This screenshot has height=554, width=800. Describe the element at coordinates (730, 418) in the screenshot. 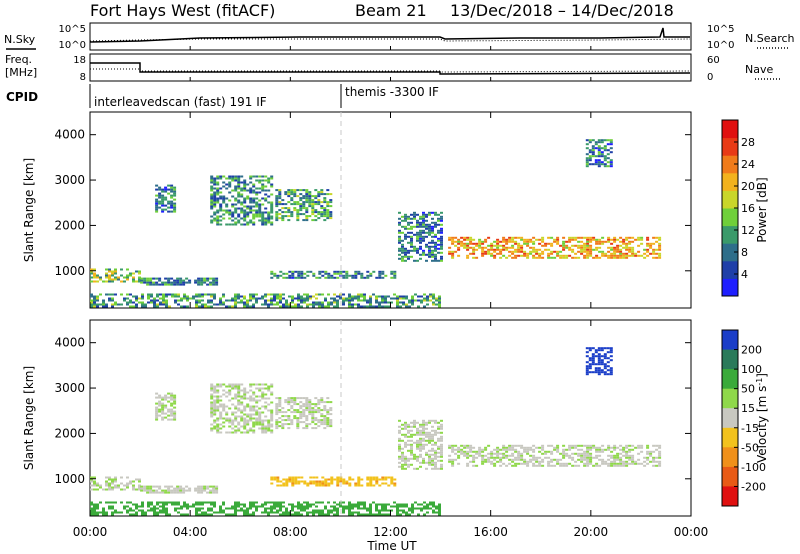

I see `velocity-colorbar-frame` at that location.